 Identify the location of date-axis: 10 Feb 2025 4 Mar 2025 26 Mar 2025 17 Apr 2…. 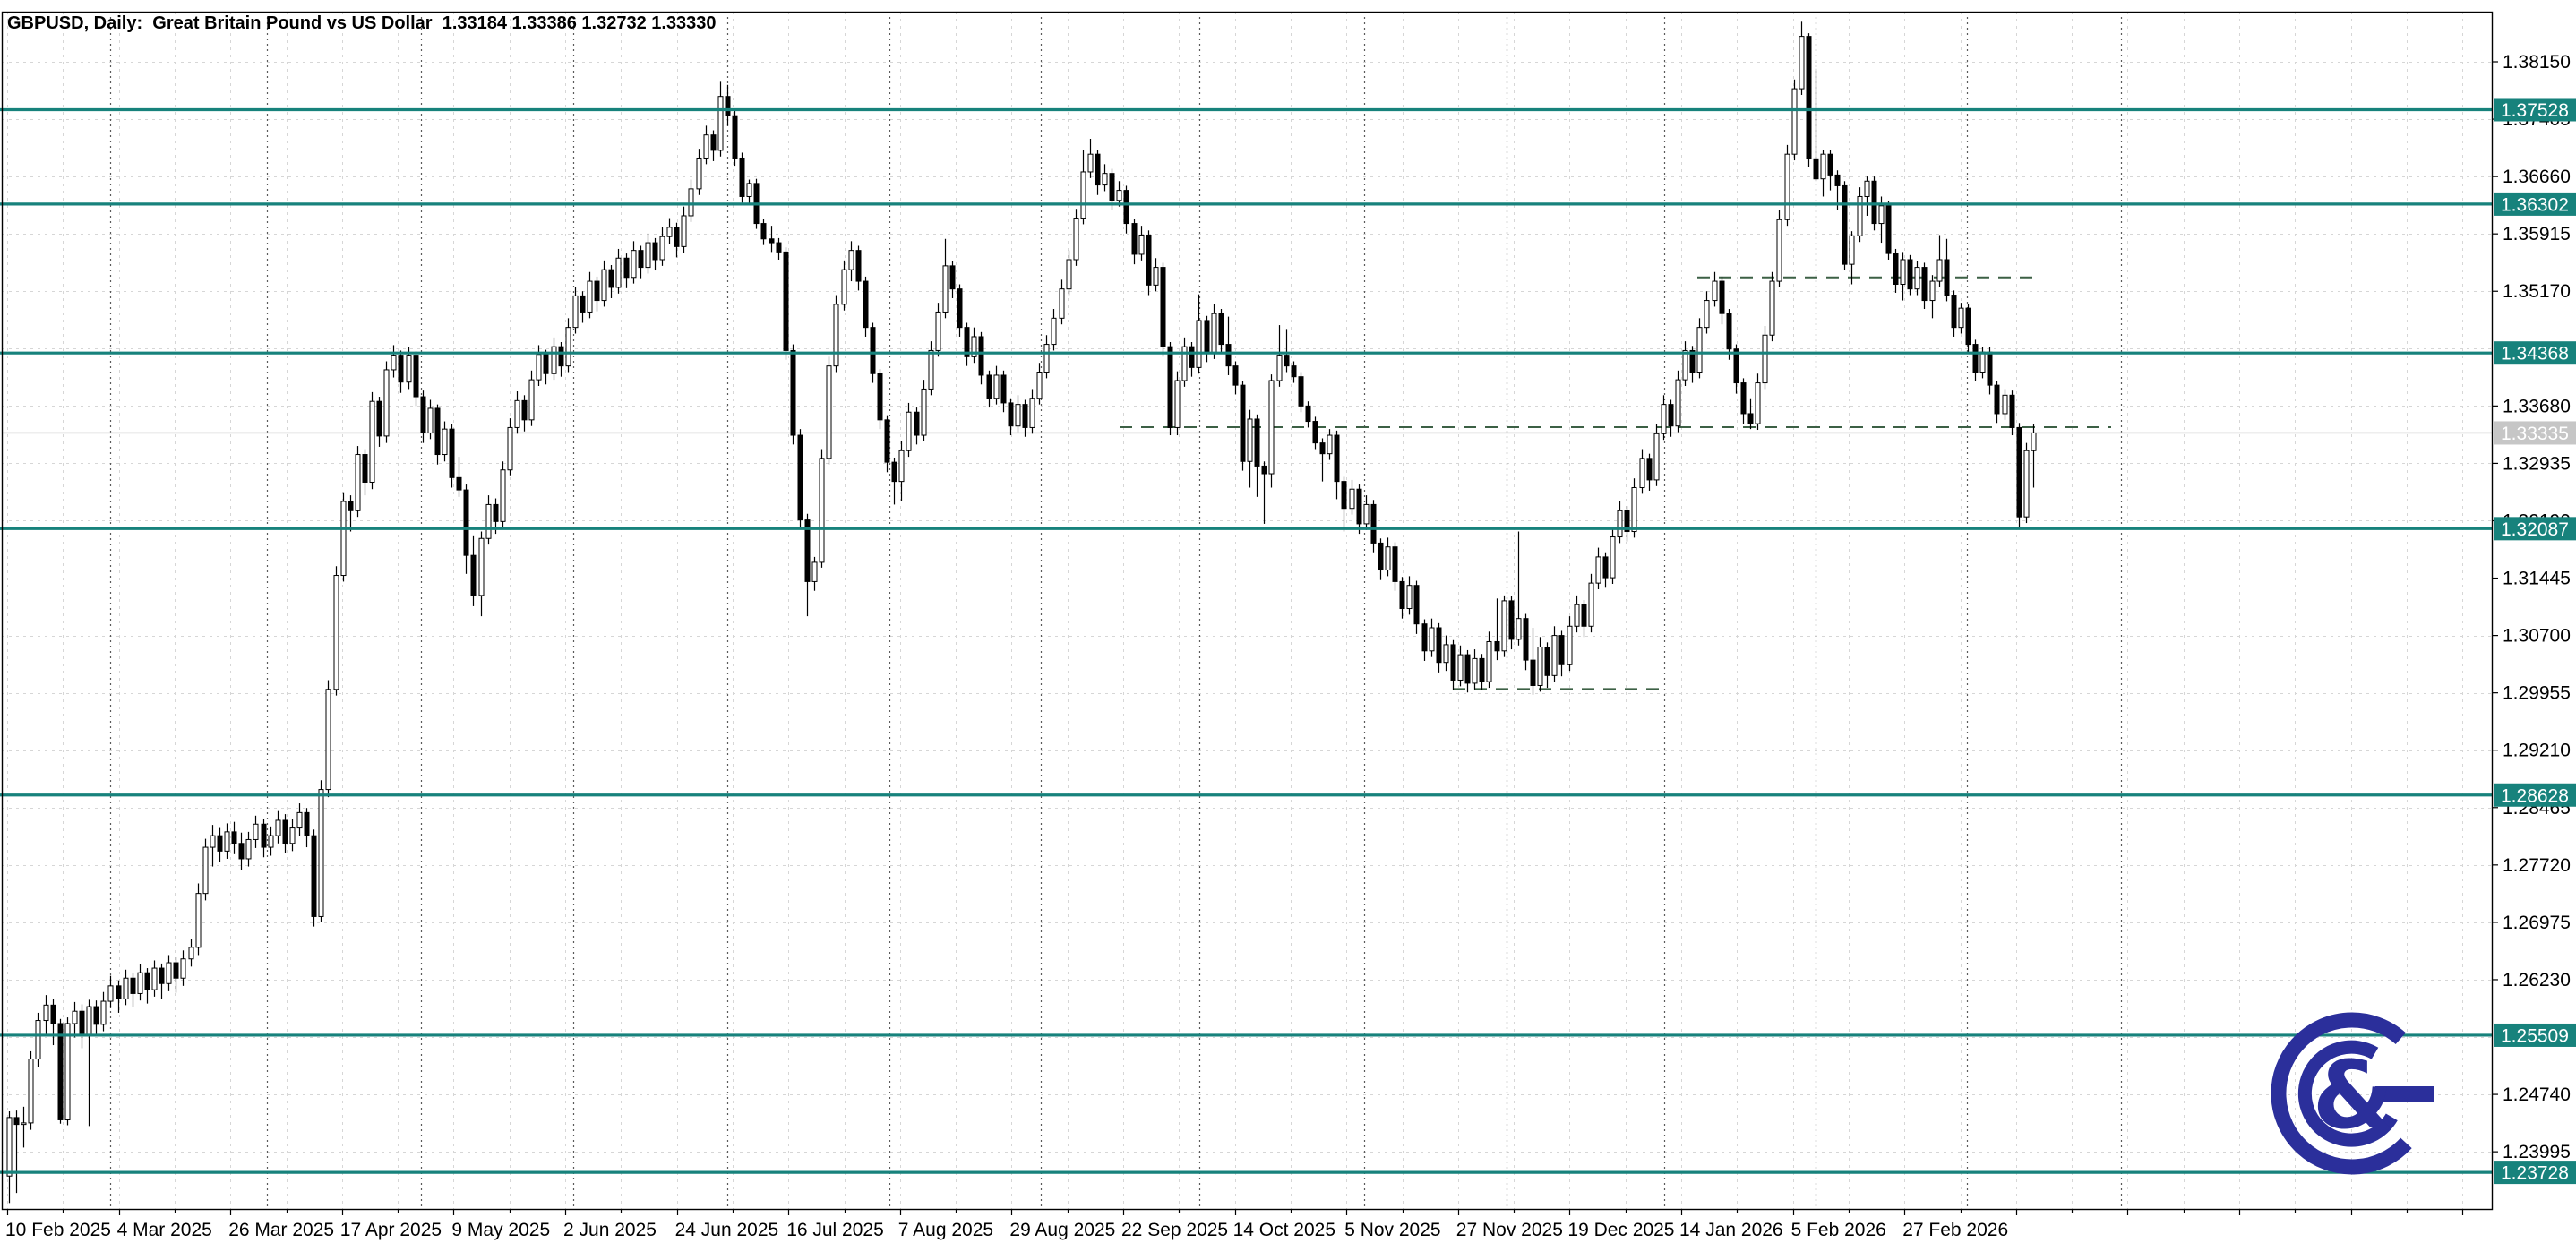
(1234, 1224).